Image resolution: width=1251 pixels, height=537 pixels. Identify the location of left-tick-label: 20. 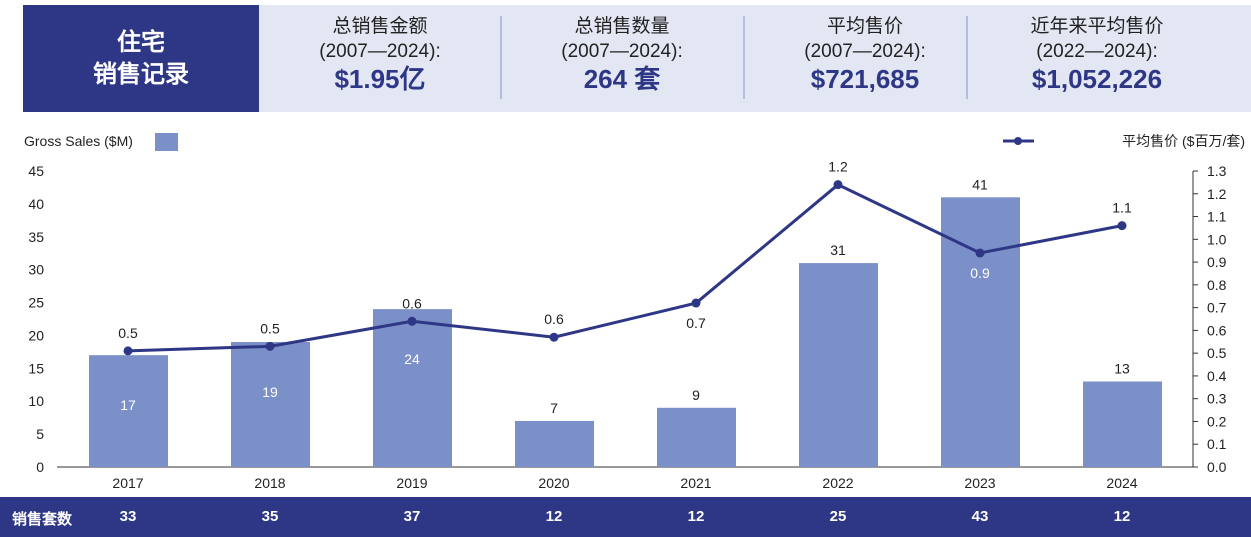
(36, 335).